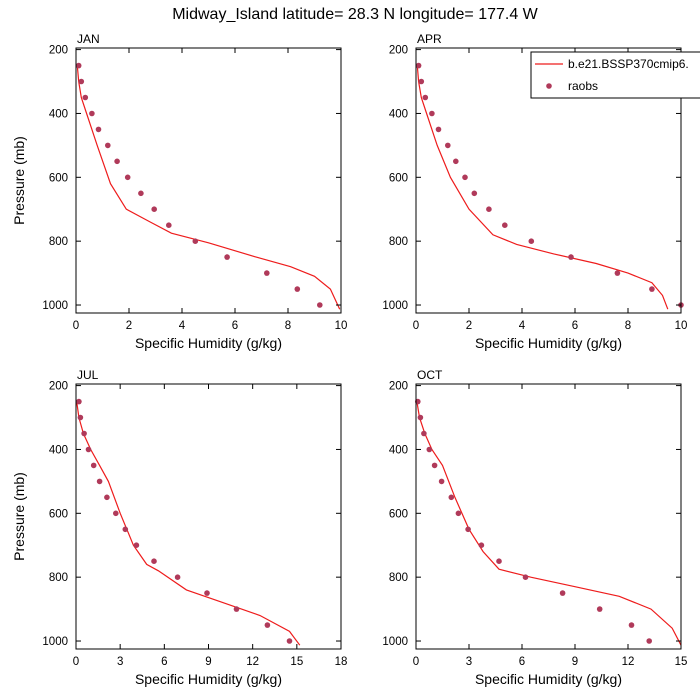  I want to click on oct-panel-title: OCT, so click(430, 375).